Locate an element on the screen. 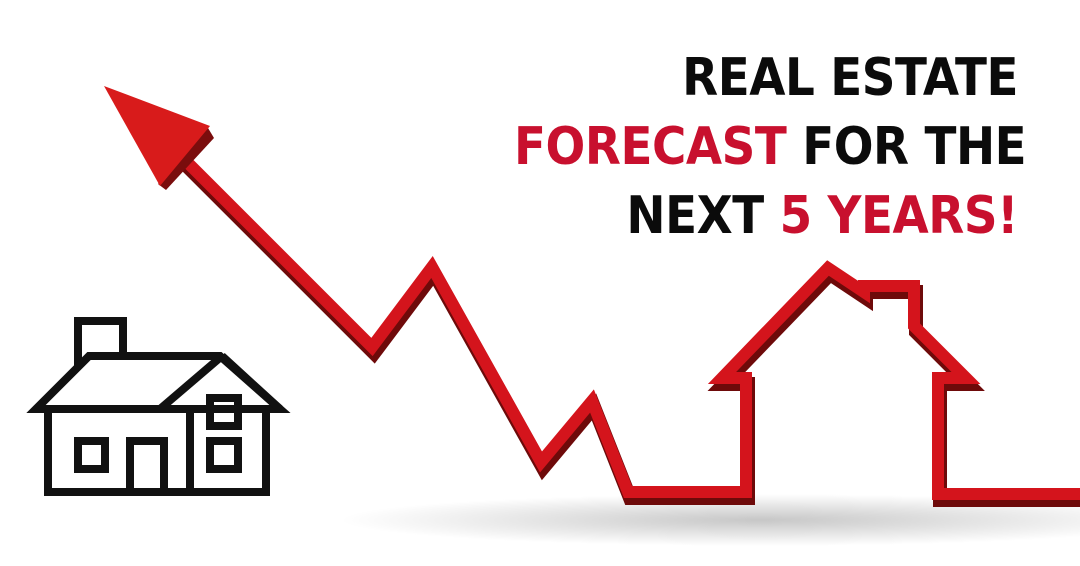 This screenshot has height=566, width=1080. arrow-head is located at coordinates (157, 136).